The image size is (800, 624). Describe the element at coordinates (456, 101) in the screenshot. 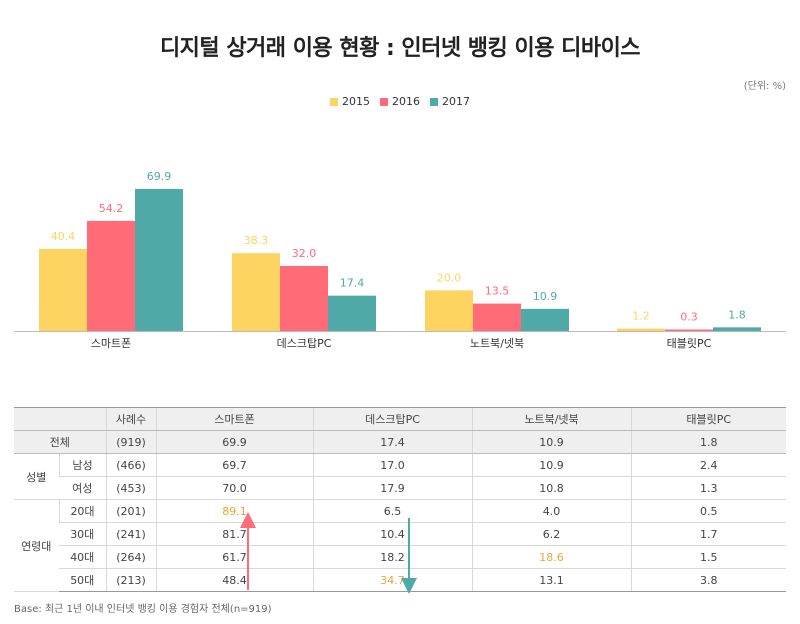

I see `legend-label-2017: 2017` at that location.